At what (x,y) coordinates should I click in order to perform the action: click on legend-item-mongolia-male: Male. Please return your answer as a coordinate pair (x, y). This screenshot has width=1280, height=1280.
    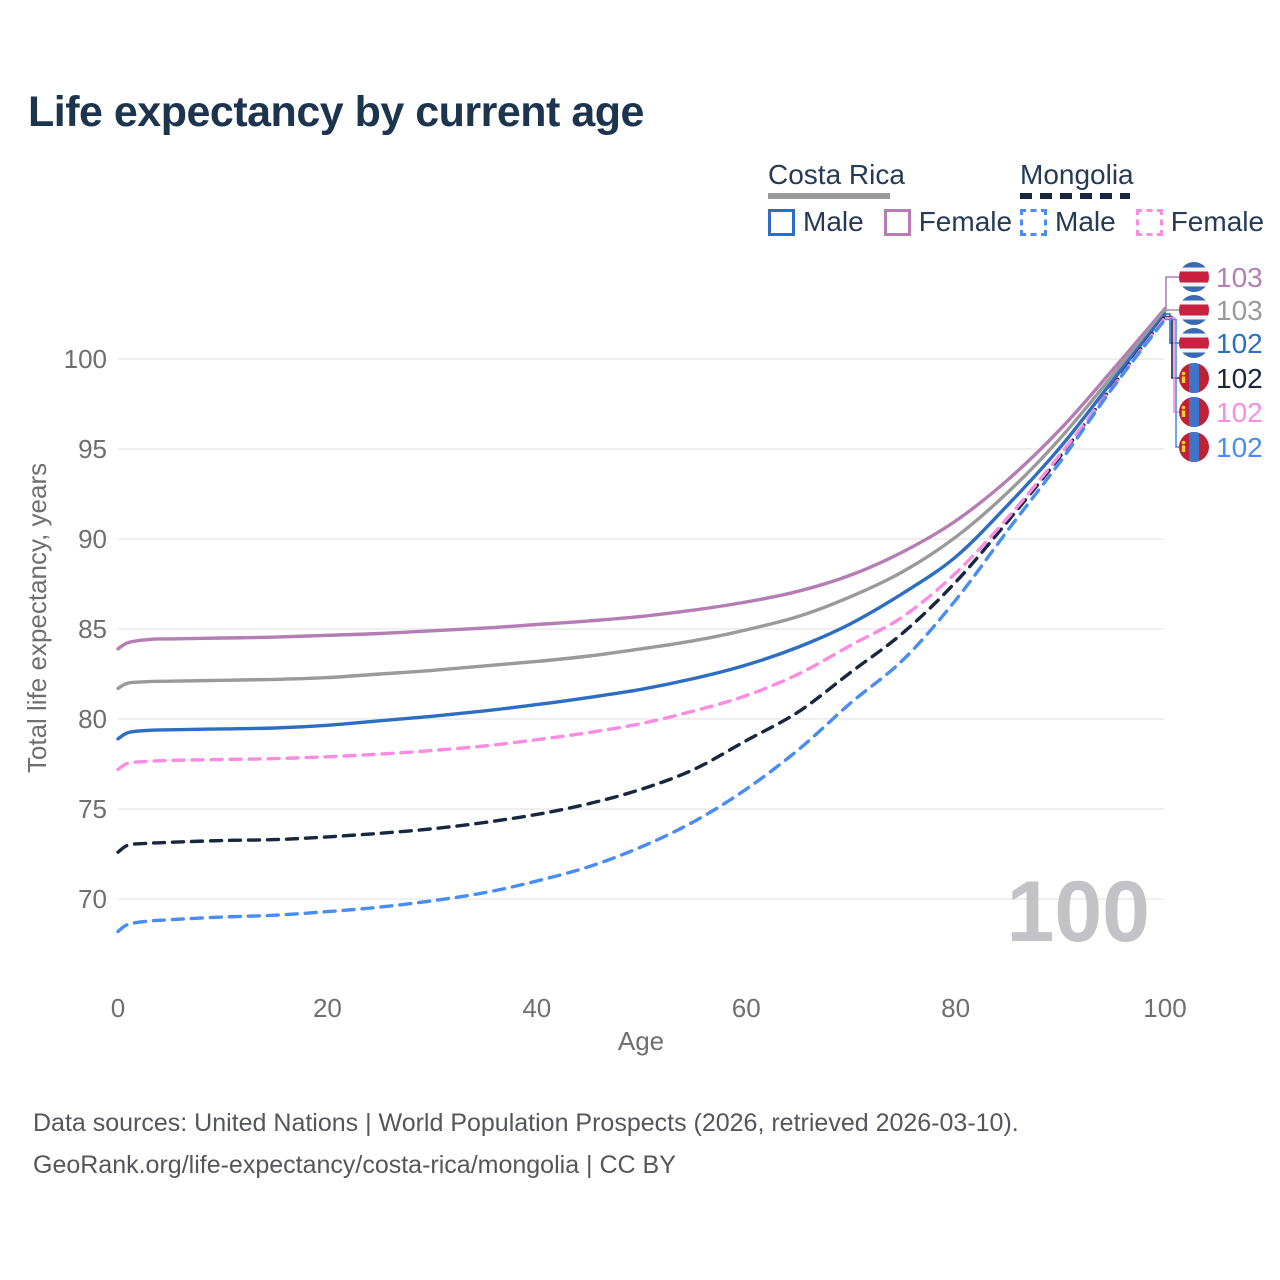
    Looking at the image, I should click on (1068, 222).